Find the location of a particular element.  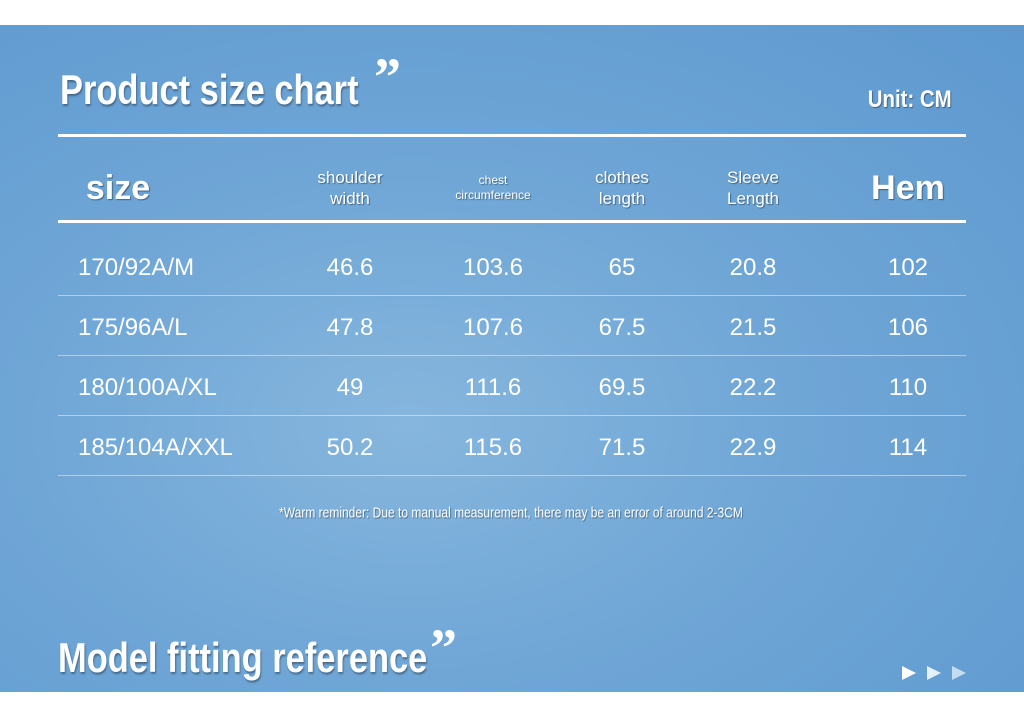

measurement: 102 is located at coordinates (908, 267).